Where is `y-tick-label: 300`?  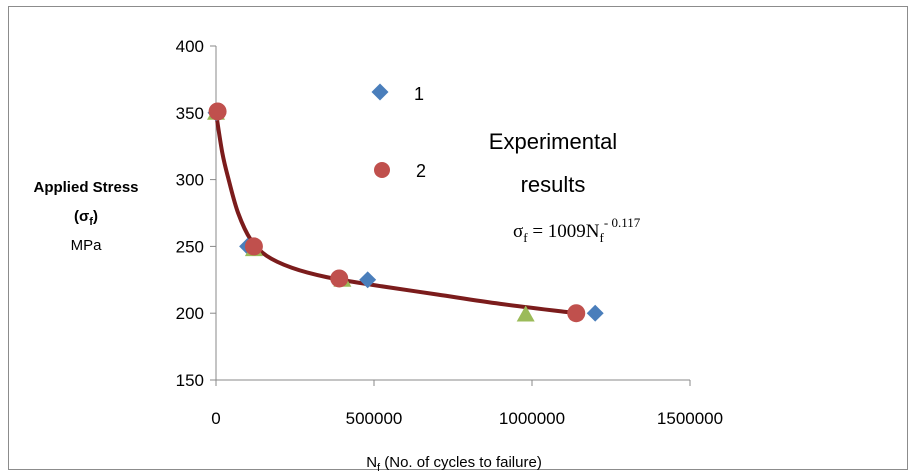
y-tick-label: 300 is located at coordinates (190, 180).